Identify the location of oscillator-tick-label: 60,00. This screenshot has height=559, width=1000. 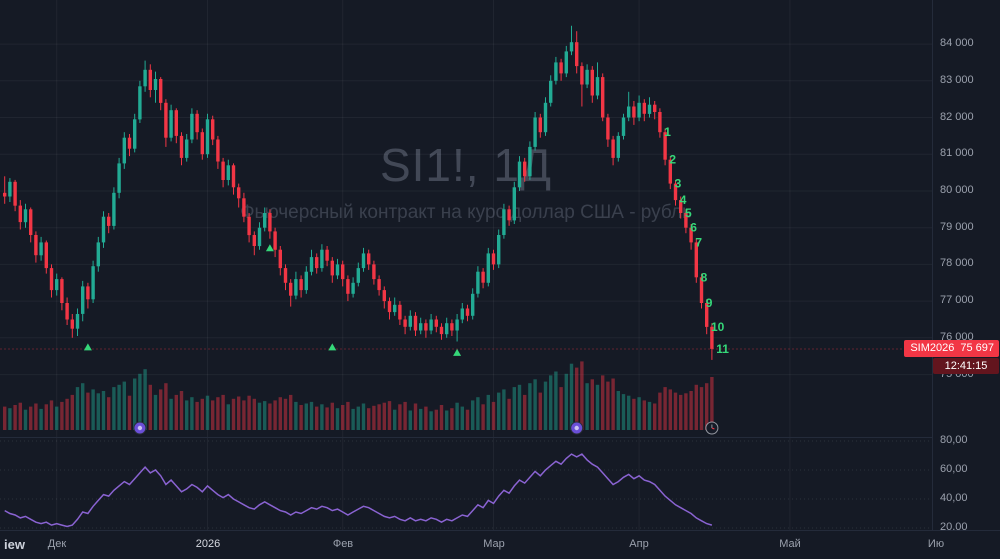
(954, 469).